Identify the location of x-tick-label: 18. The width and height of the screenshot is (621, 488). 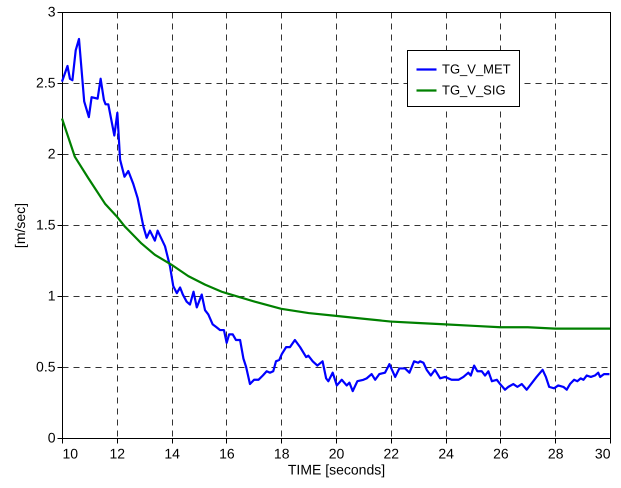
(282, 454).